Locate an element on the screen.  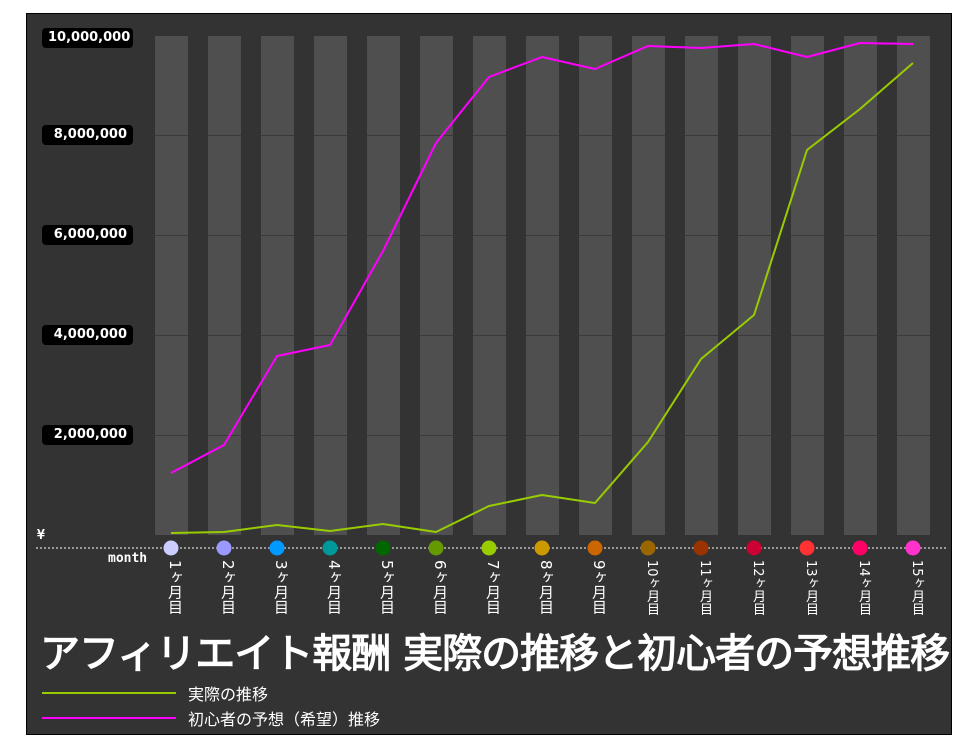
x-tick-label: 12ヶ月目 is located at coordinates (757, 588).